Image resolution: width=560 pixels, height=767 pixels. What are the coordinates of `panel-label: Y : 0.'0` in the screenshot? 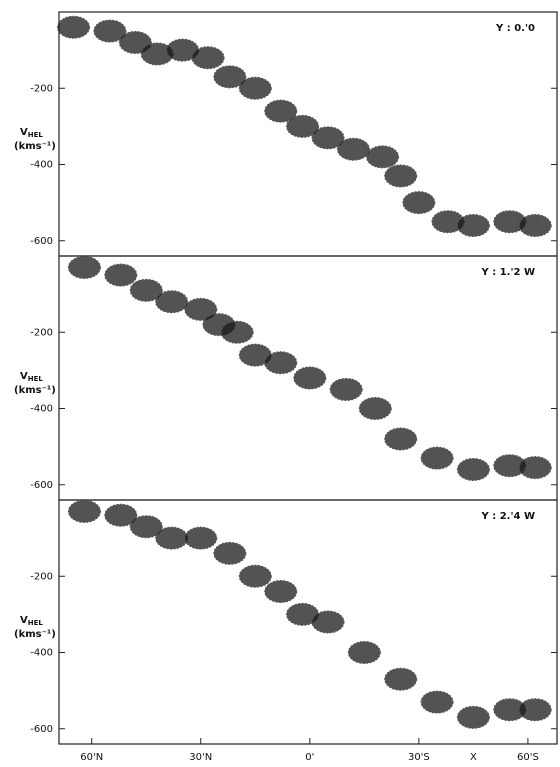 It's located at (515, 28).